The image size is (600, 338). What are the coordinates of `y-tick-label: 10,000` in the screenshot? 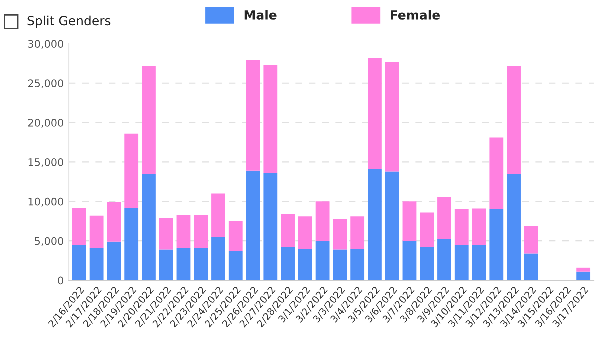 It's located at (46, 202).